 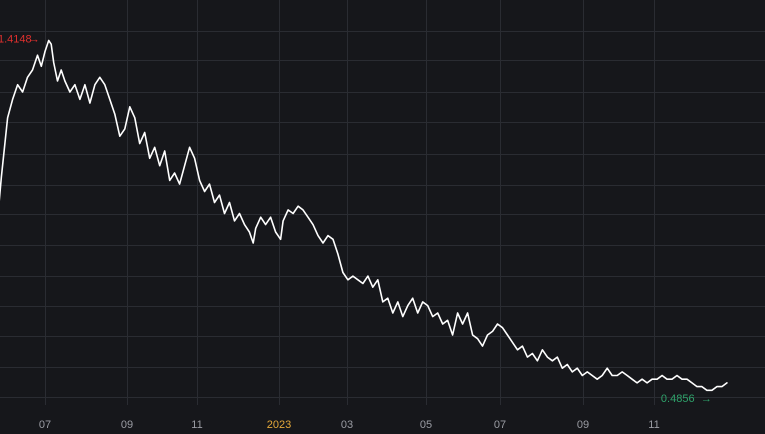 What do you see at coordinates (279, 425) in the screenshot?
I see `x-tick-label: 2023` at bounding box center [279, 425].